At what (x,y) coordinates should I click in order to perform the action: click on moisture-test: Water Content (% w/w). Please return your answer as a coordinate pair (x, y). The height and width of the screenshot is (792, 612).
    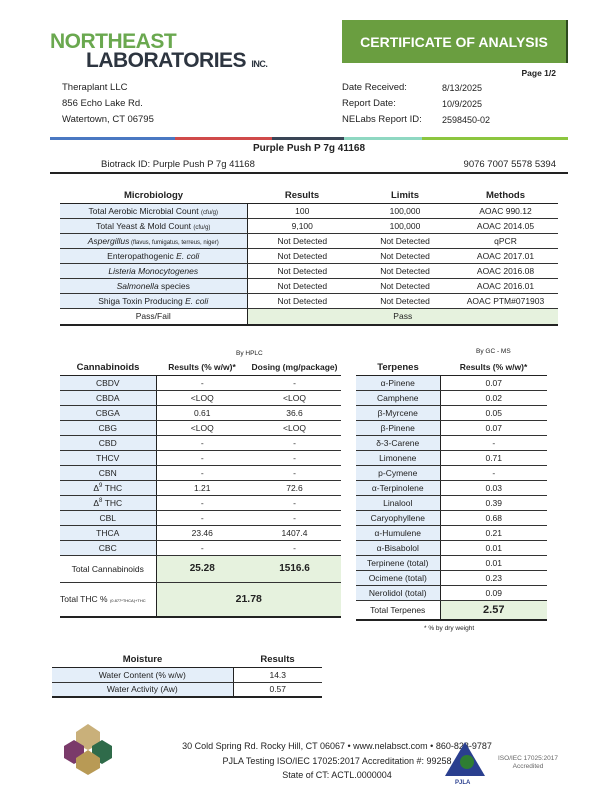
    Looking at the image, I should click on (143, 675).